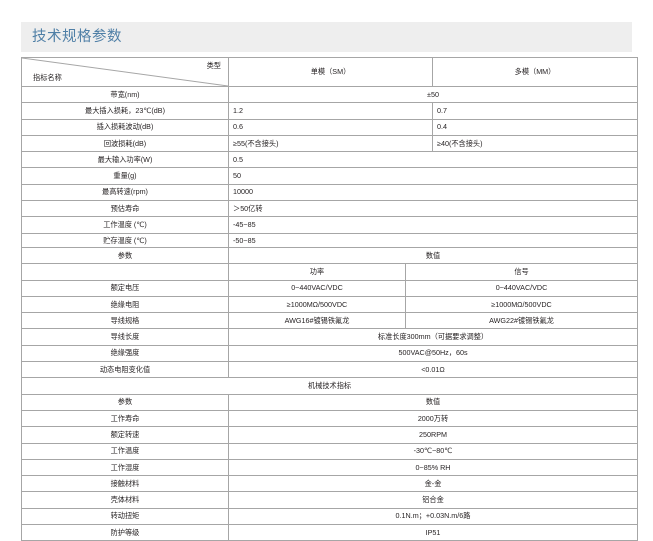 The height and width of the screenshot is (541, 653). I want to click on row-value-span: 标准长度300mm（可据要求调整）, so click(433, 337).